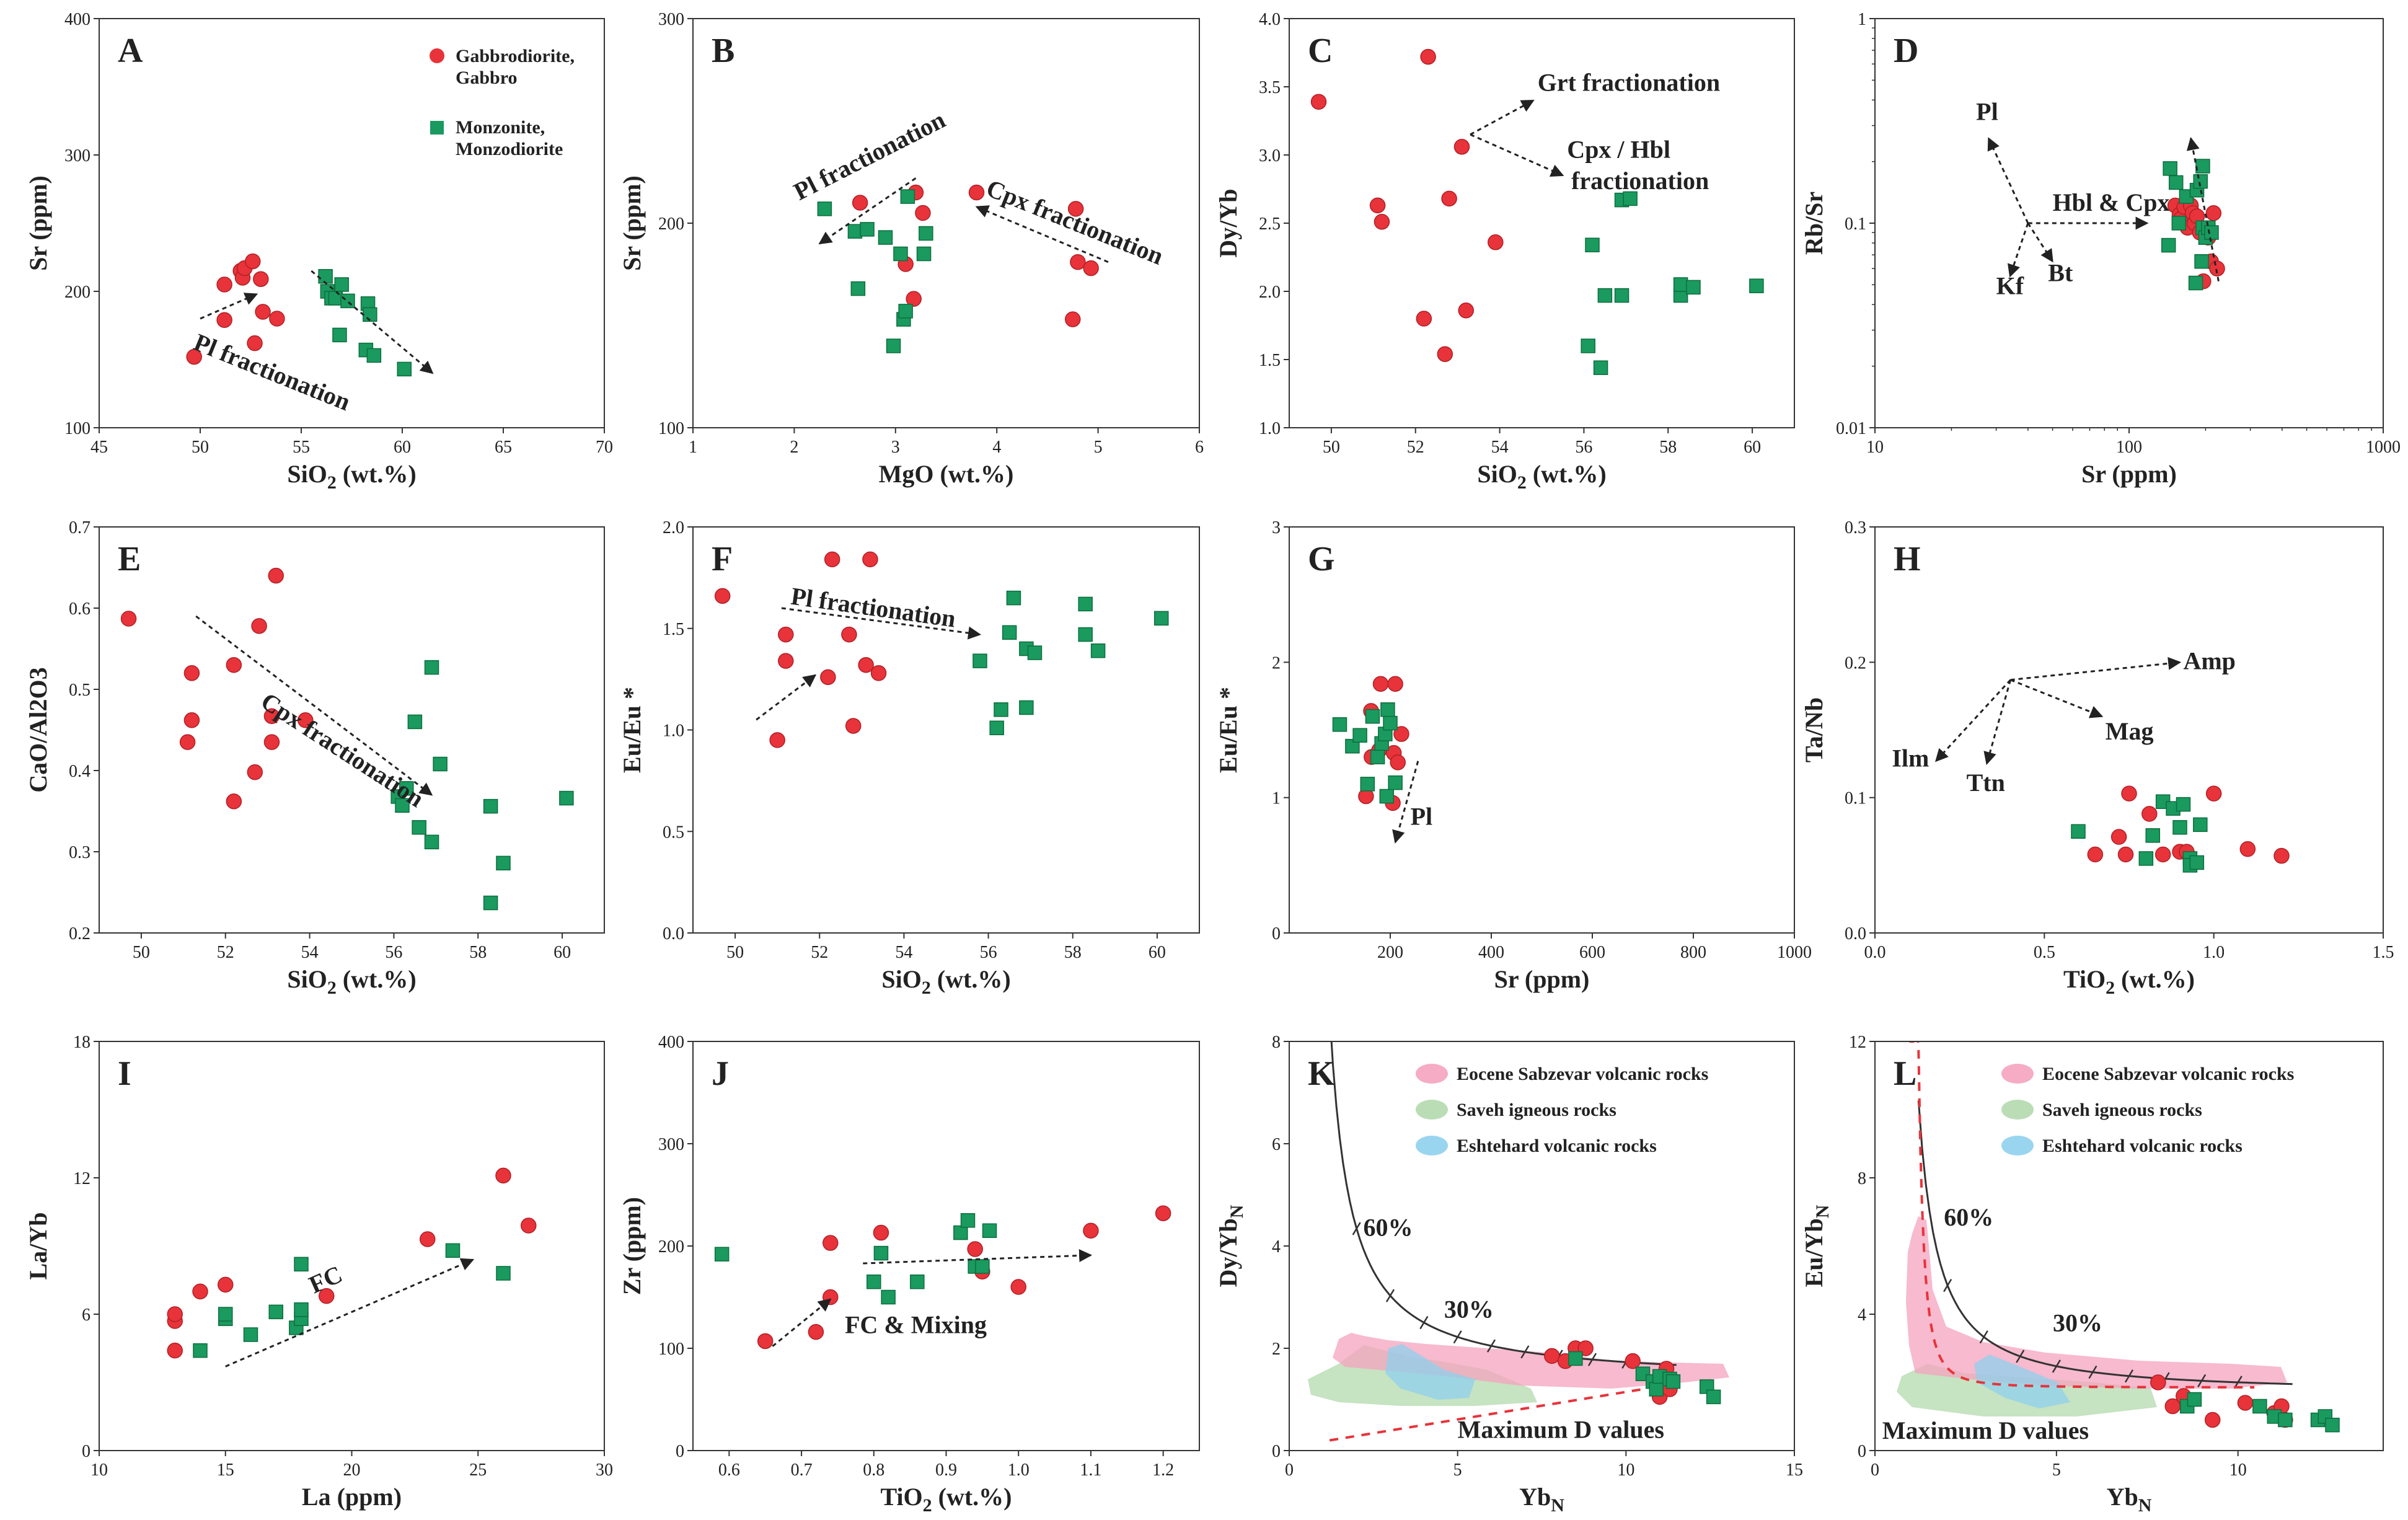  What do you see at coordinates (632, 1246) in the screenshot?
I see `y-axis-label-main: Zr (ppm)` at bounding box center [632, 1246].